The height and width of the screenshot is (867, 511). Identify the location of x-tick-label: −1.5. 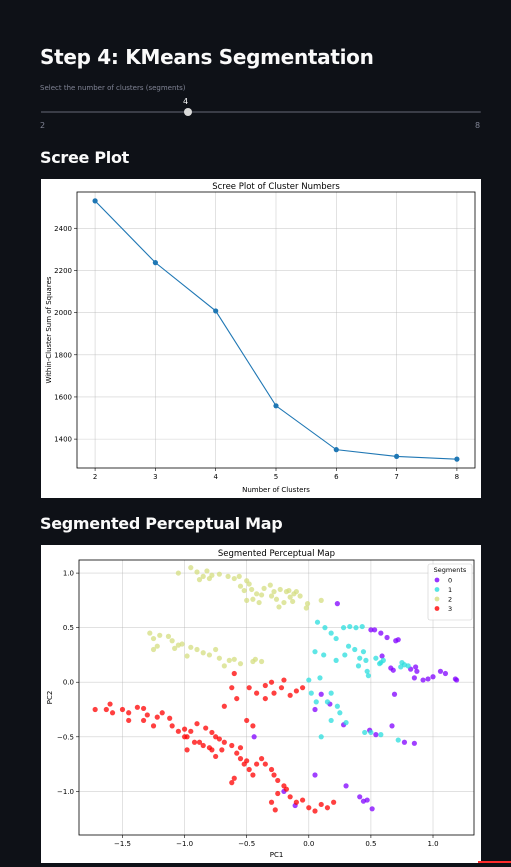
(122, 844).